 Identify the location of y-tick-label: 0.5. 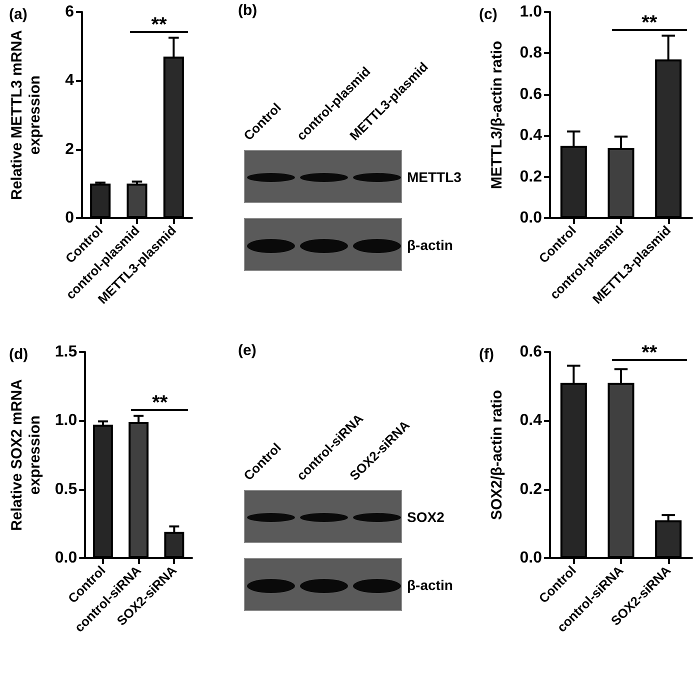
(66, 489).